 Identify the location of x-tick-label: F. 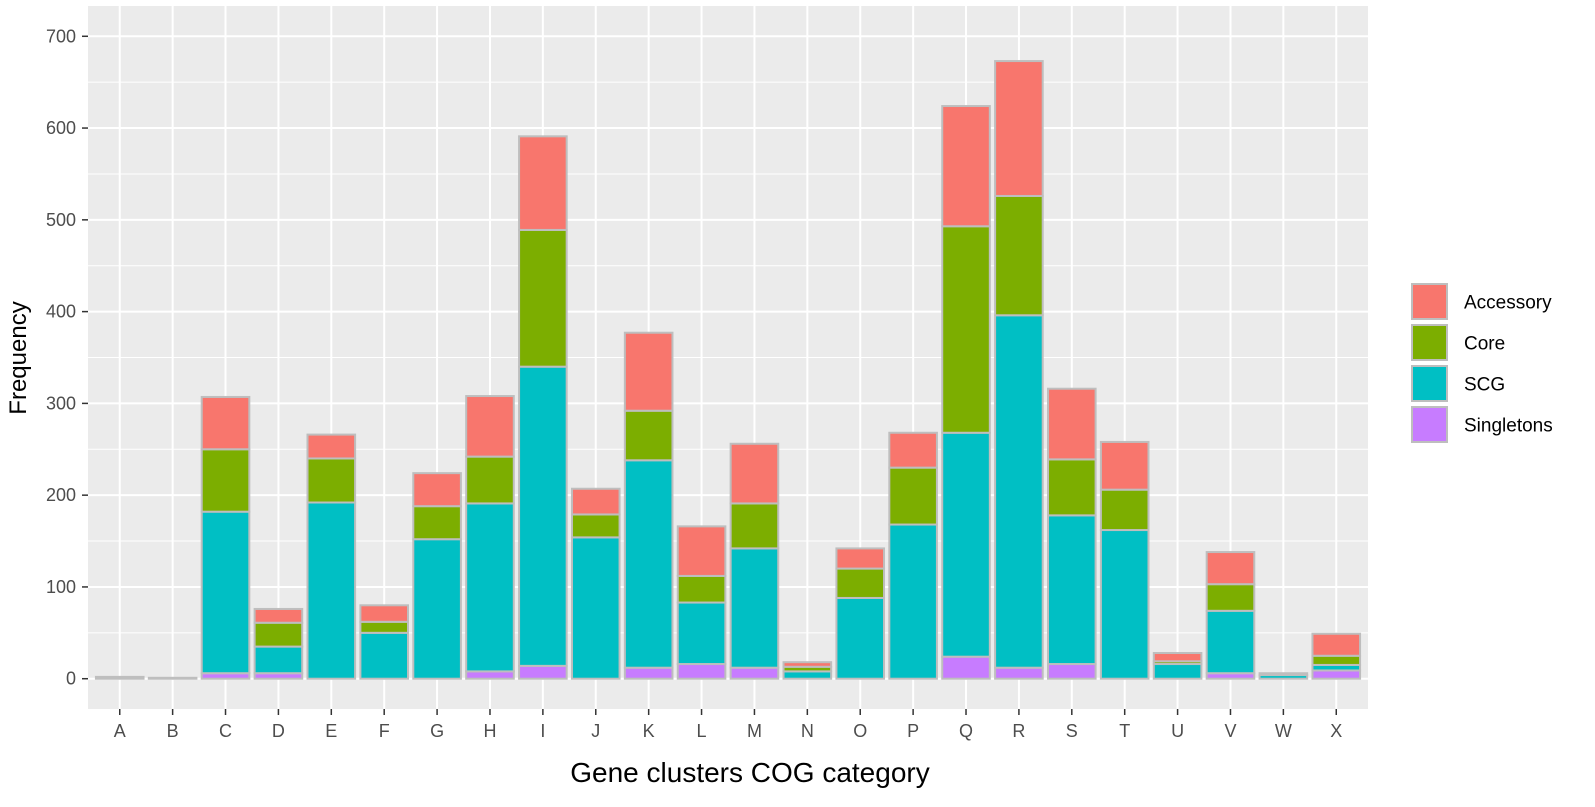
(384, 731).